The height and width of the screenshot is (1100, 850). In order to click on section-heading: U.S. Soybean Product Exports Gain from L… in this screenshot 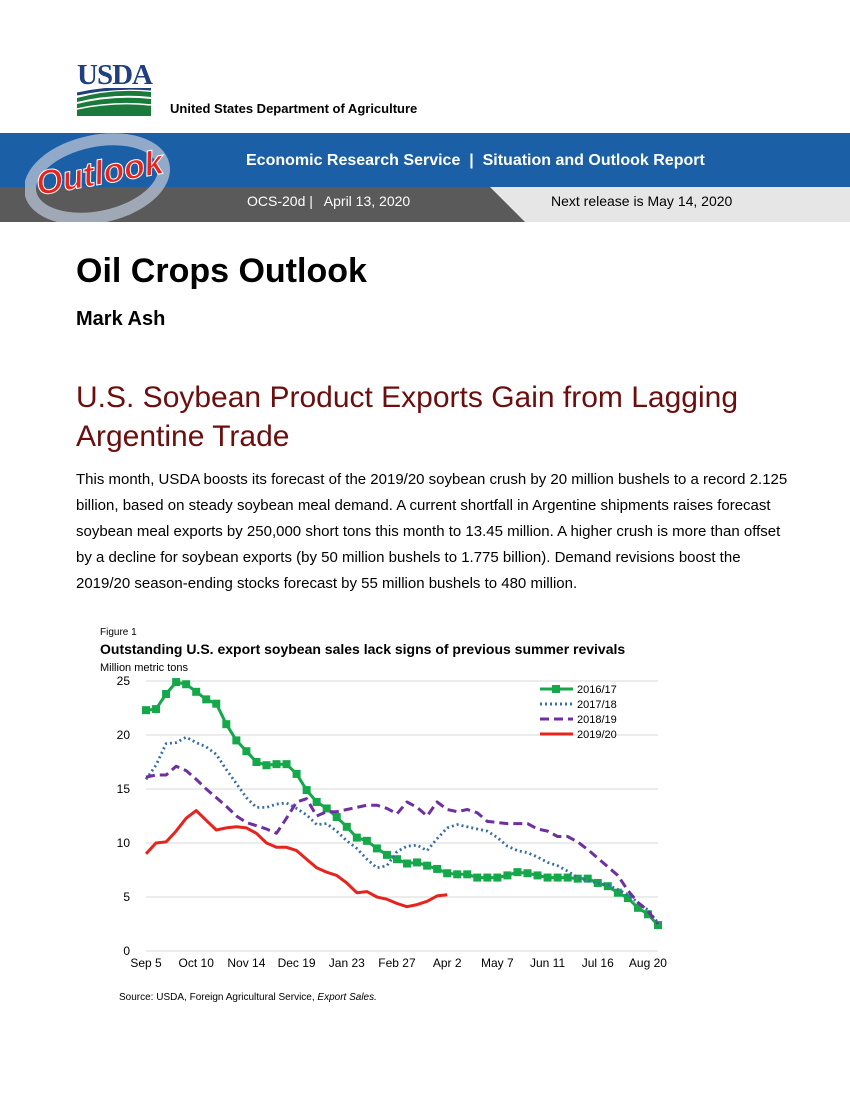, I will do `click(407, 417)`.